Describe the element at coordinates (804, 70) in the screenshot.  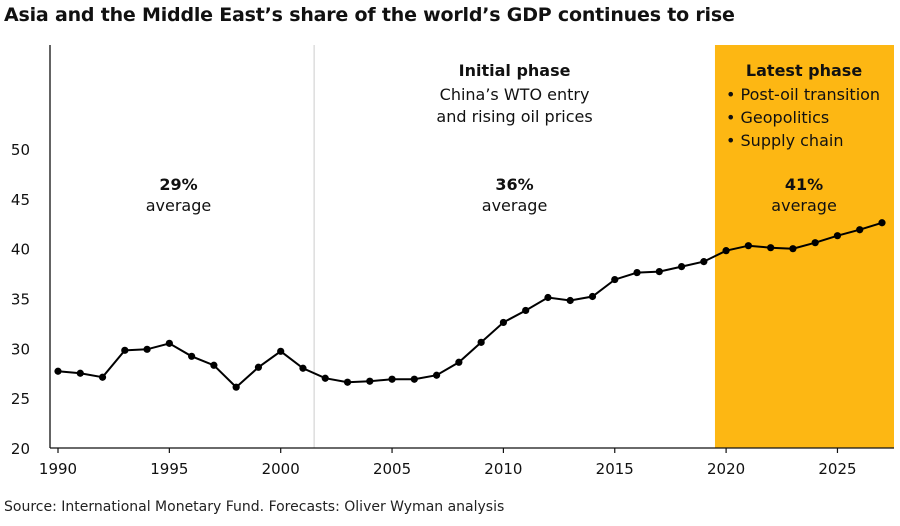
I see `phase3-heading: Latest phase` at that location.